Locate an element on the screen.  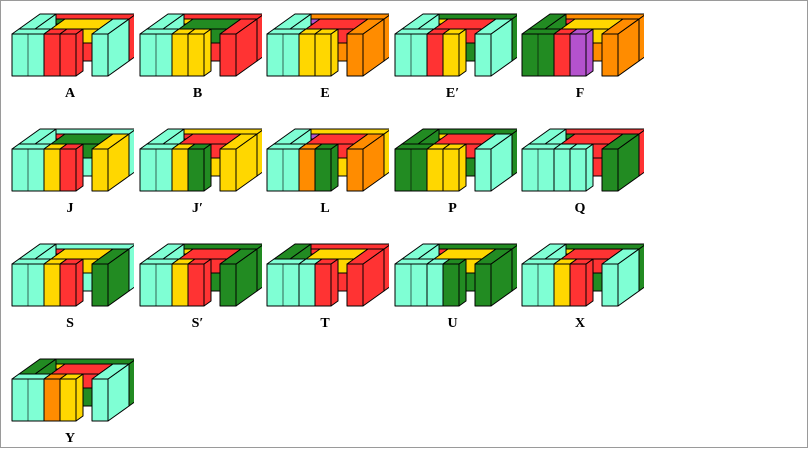
puzzle-8: L is located at coordinates (325, 174).